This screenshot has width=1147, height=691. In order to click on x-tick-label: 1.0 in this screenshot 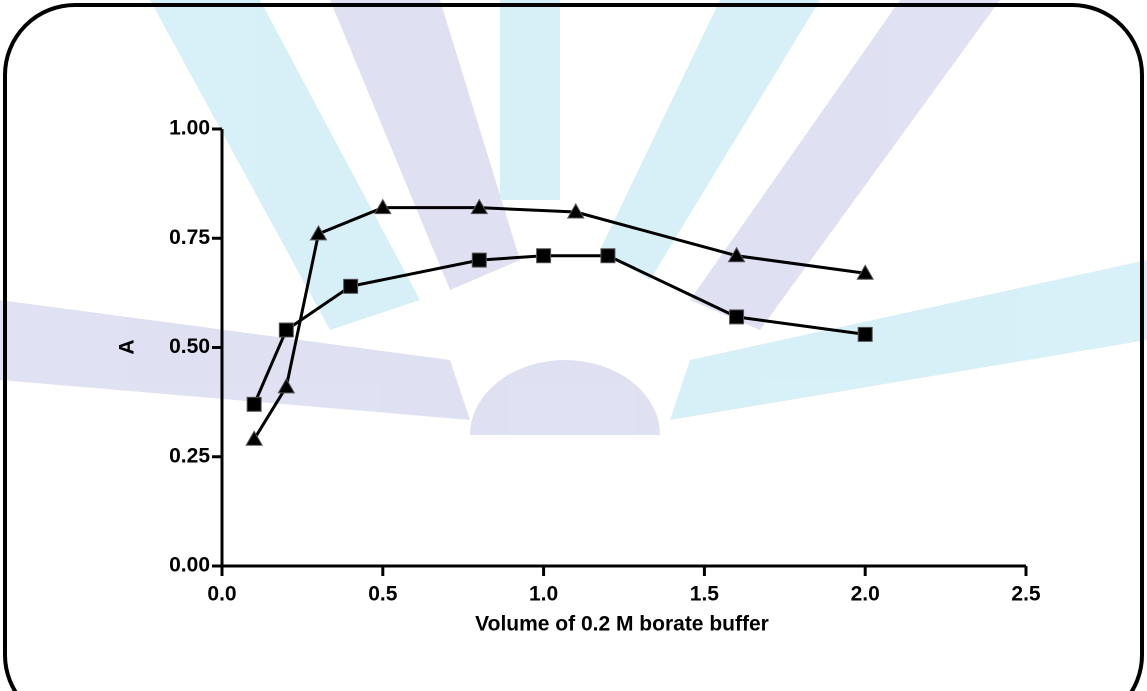, I will do `click(543, 594)`.